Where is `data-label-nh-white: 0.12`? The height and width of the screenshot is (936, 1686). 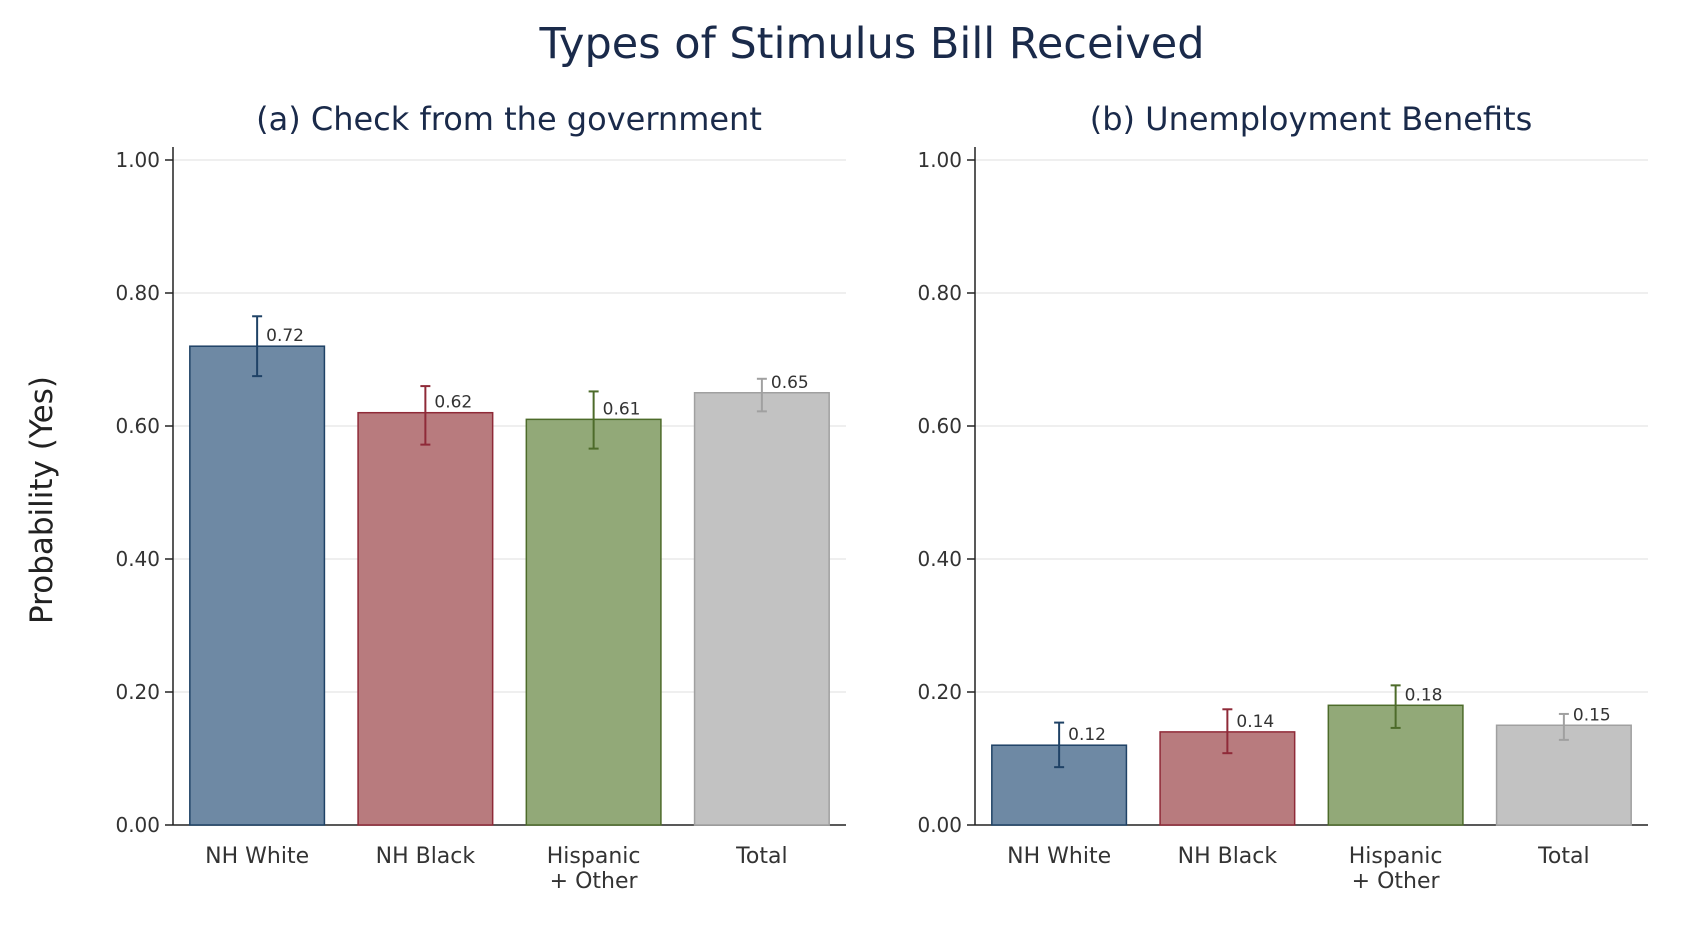
data-label-nh-white: 0.12 is located at coordinates (1087, 735).